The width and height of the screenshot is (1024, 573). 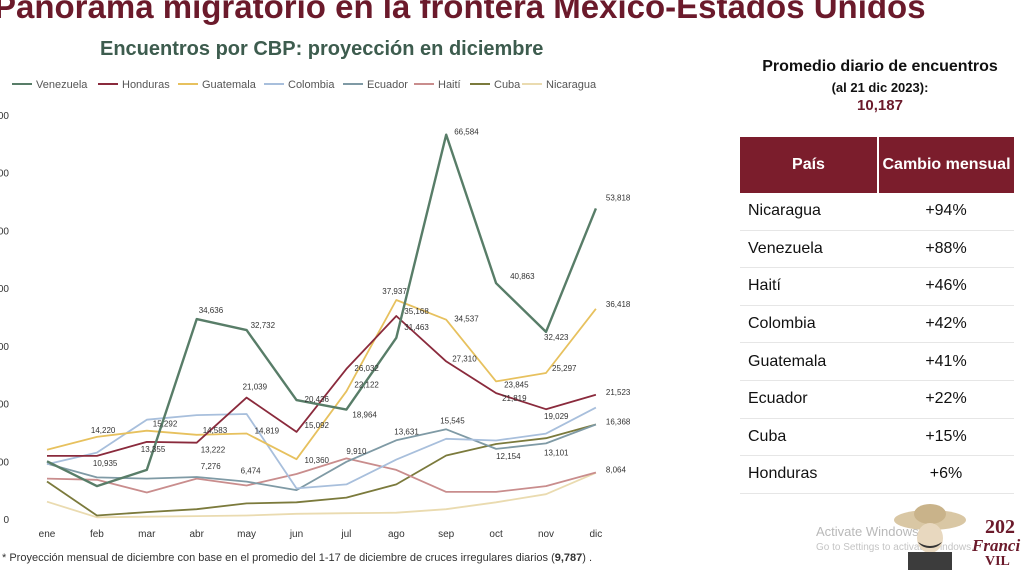 What do you see at coordinates (466, 132) in the screenshot?
I see `data-label: 66,584` at bounding box center [466, 132].